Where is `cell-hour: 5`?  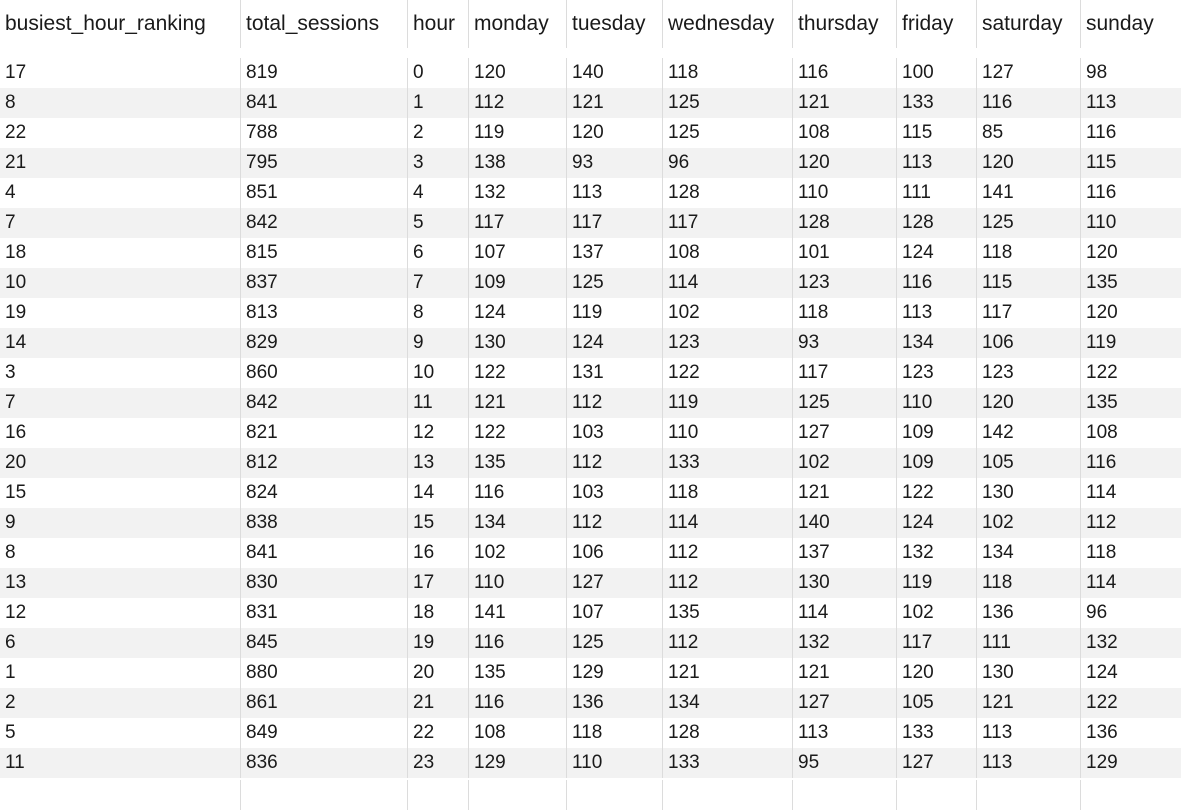 cell-hour: 5 is located at coordinates (437, 223).